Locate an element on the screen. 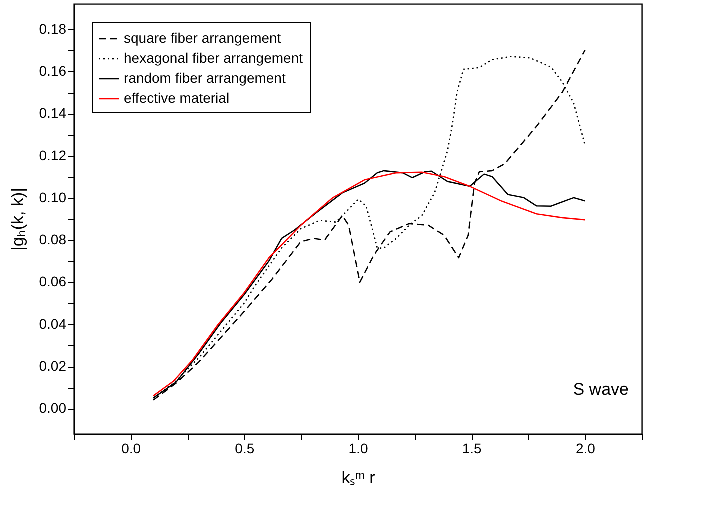 The width and height of the screenshot is (712, 520). x-tick-label: 0.5 is located at coordinates (245, 448).